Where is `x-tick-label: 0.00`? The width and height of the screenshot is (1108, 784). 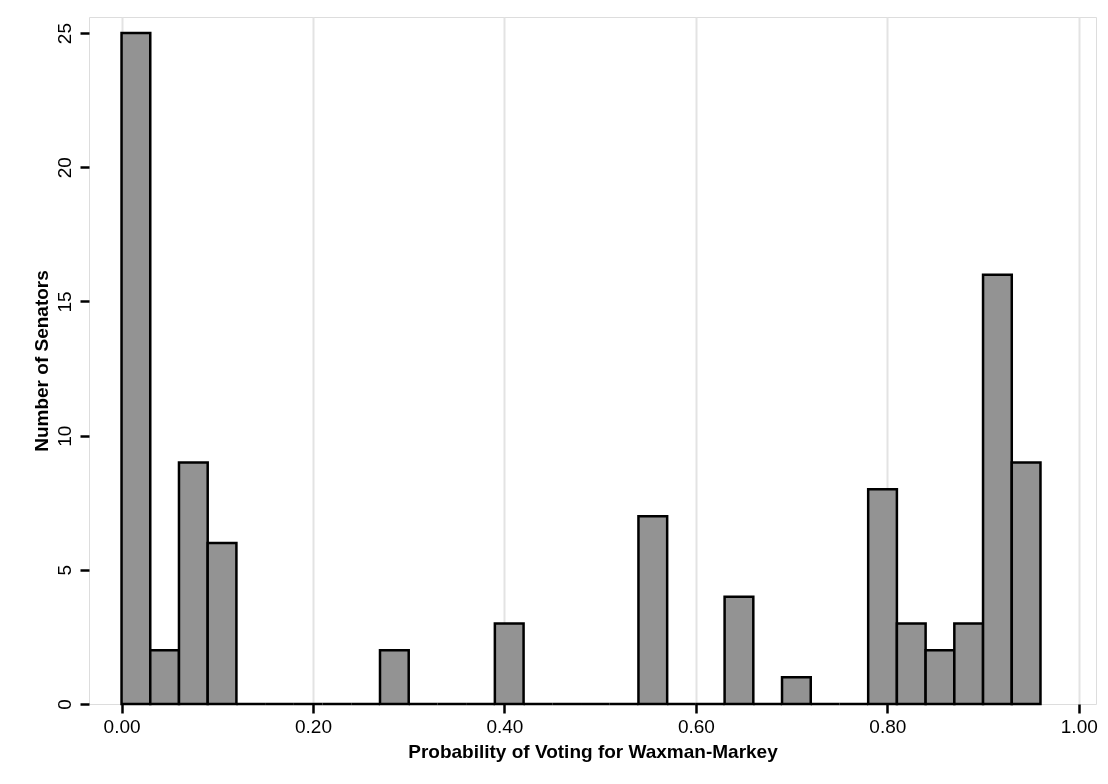
x-tick-label: 0.00 is located at coordinates (122, 726).